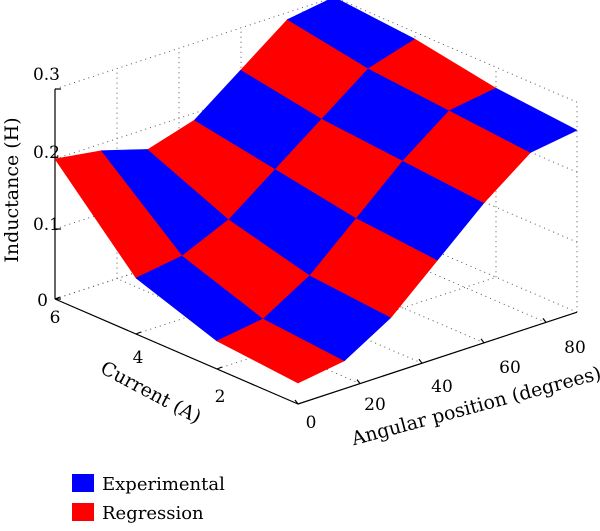 This screenshot has width=600, height=531. Describe the element at coordinates (437, 358) in the screenshot. I see `x-axis-line` at that location.